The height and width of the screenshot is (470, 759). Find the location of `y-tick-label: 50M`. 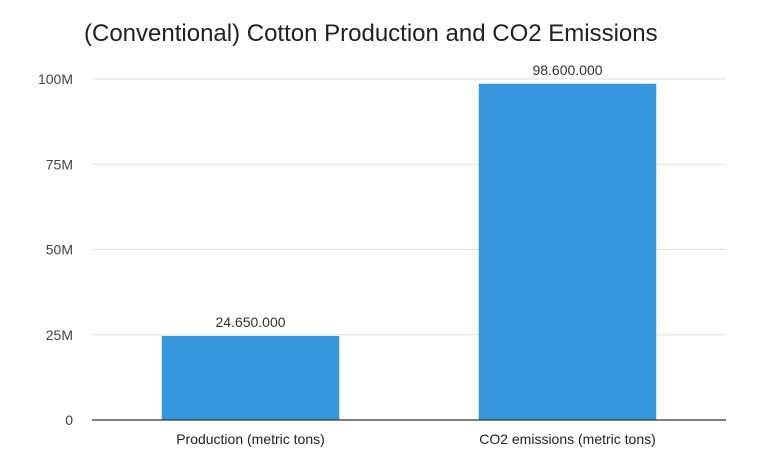

y-tick-label: 50M is located at coordinates (59, 250).